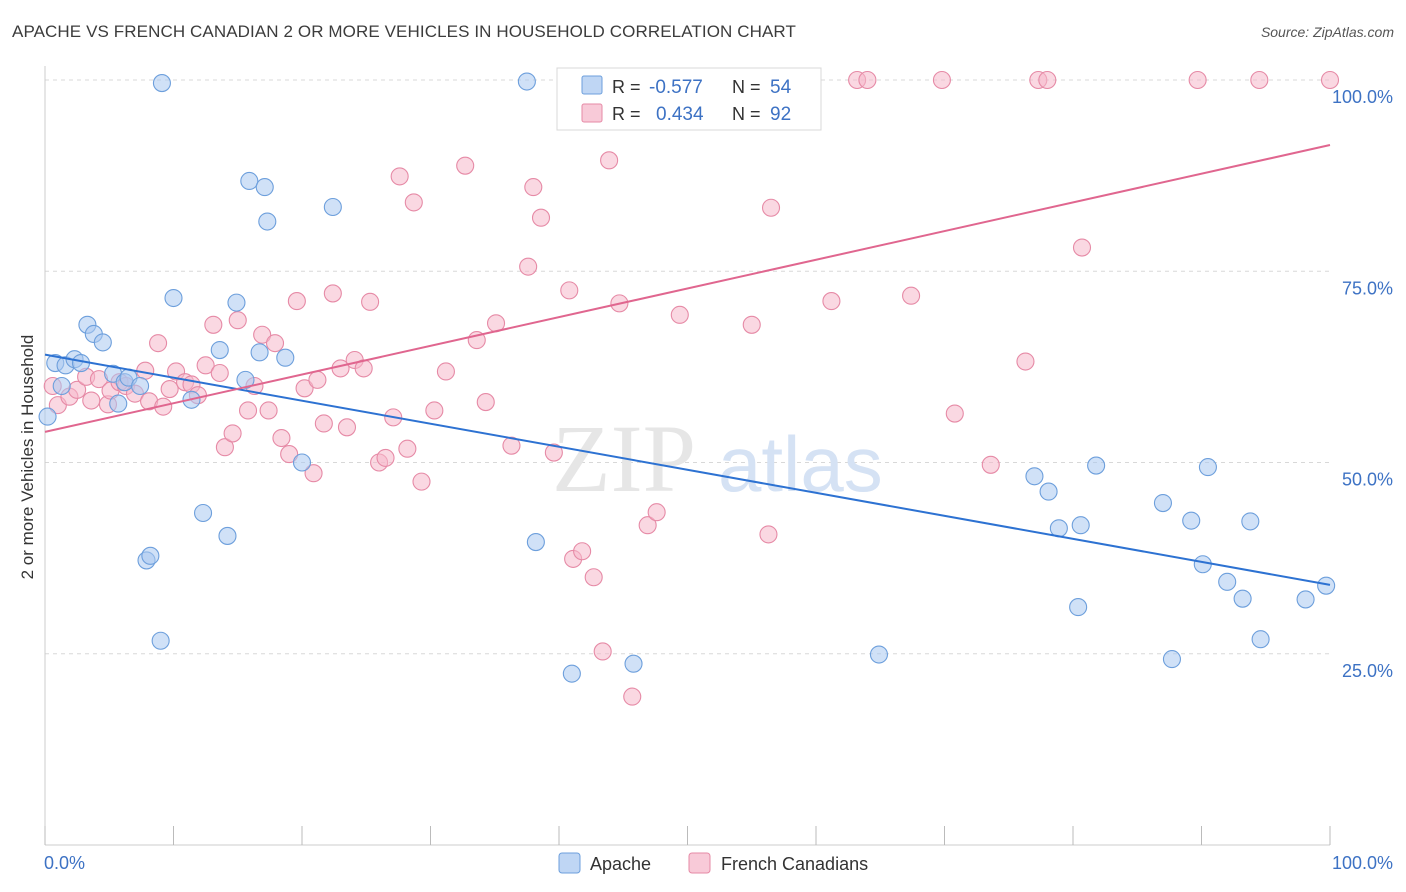  I want to click on legend-r-value: 0.434, so click(680, 114).